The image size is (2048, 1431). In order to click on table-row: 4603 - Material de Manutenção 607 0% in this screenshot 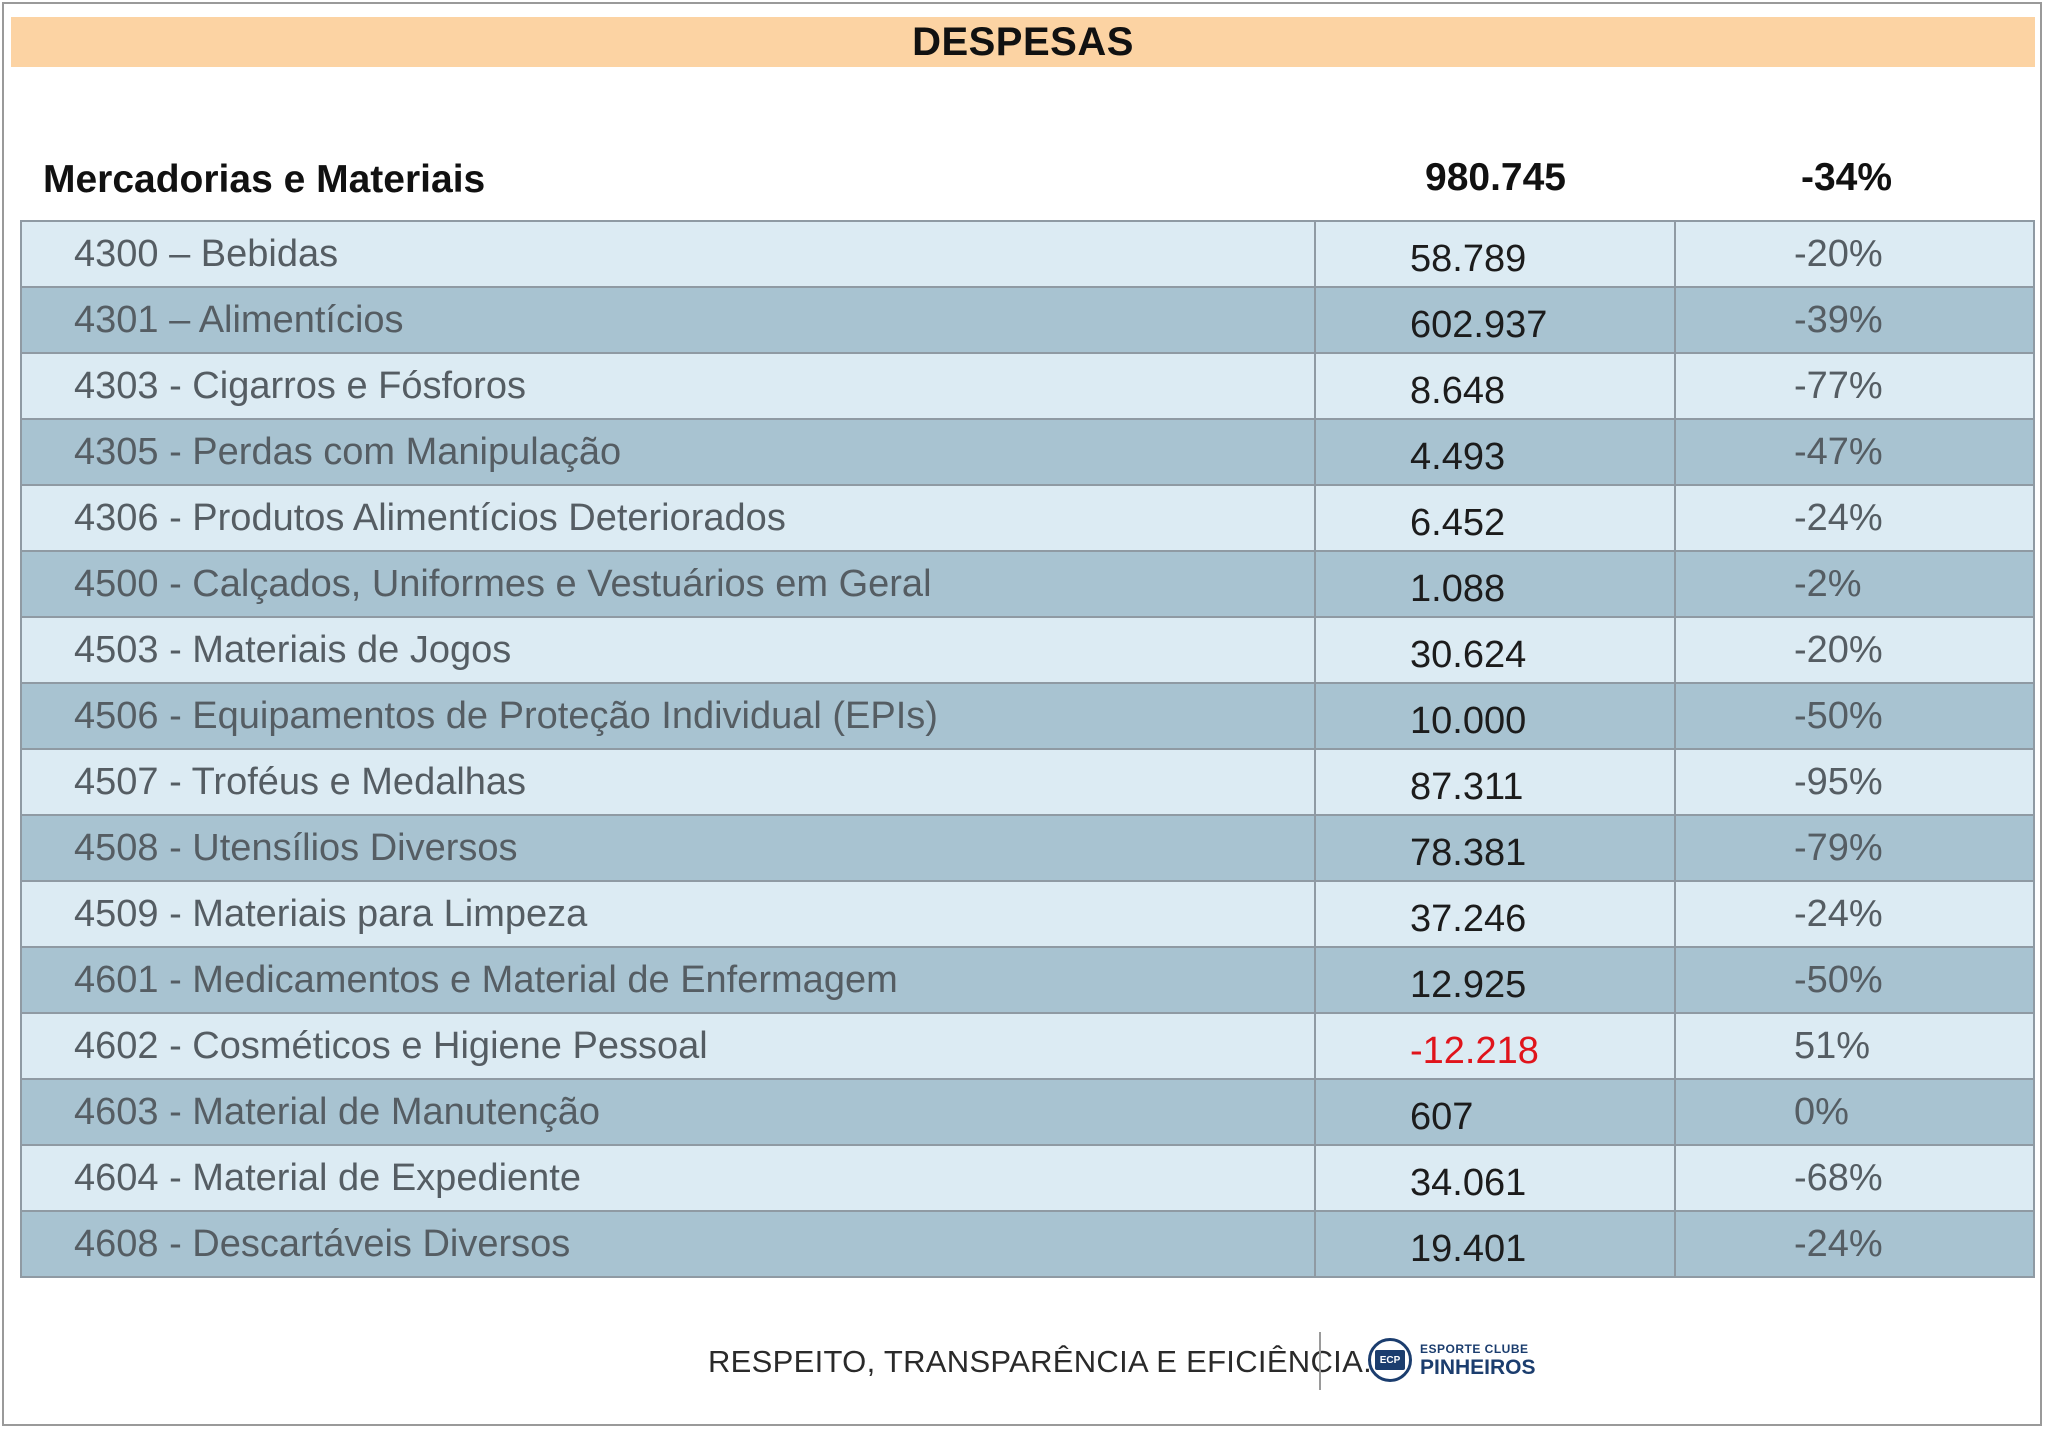, I will do `click(1027, 1112)`.